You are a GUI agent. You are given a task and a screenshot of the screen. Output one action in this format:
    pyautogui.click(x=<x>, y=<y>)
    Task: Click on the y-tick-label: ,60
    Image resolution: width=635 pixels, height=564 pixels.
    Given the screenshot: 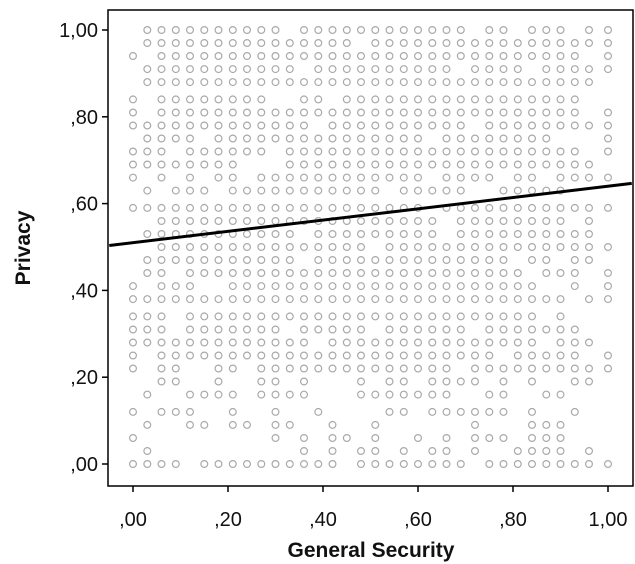 What is the action you would take?
    pyautogui.click(x=84, y=205)
    